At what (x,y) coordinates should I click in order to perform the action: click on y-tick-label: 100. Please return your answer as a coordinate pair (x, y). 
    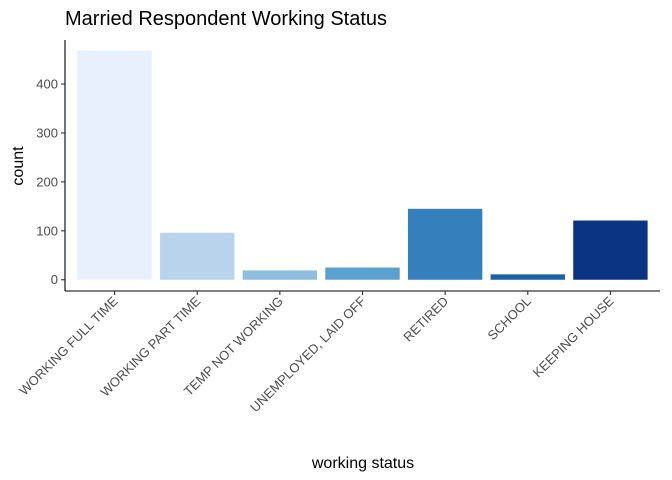
    Looking at the image, I should click on (47, 230).